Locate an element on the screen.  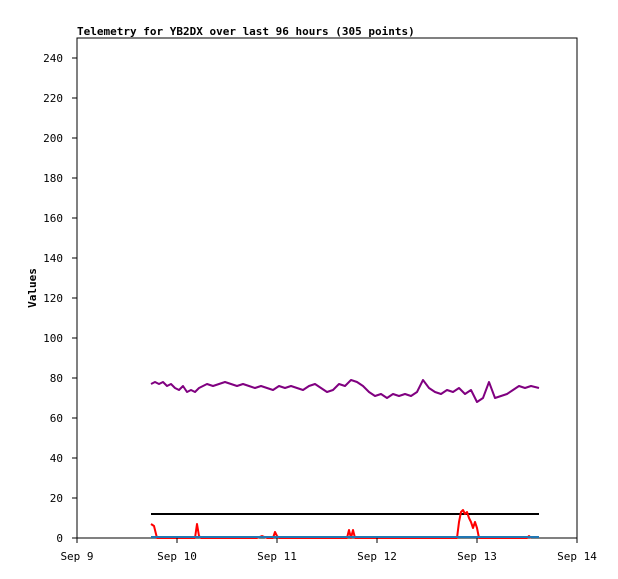
y-axis: 0 20 40 60 80 100 120 140 160 180 200 220 240 is located at coordinates (60, 298).